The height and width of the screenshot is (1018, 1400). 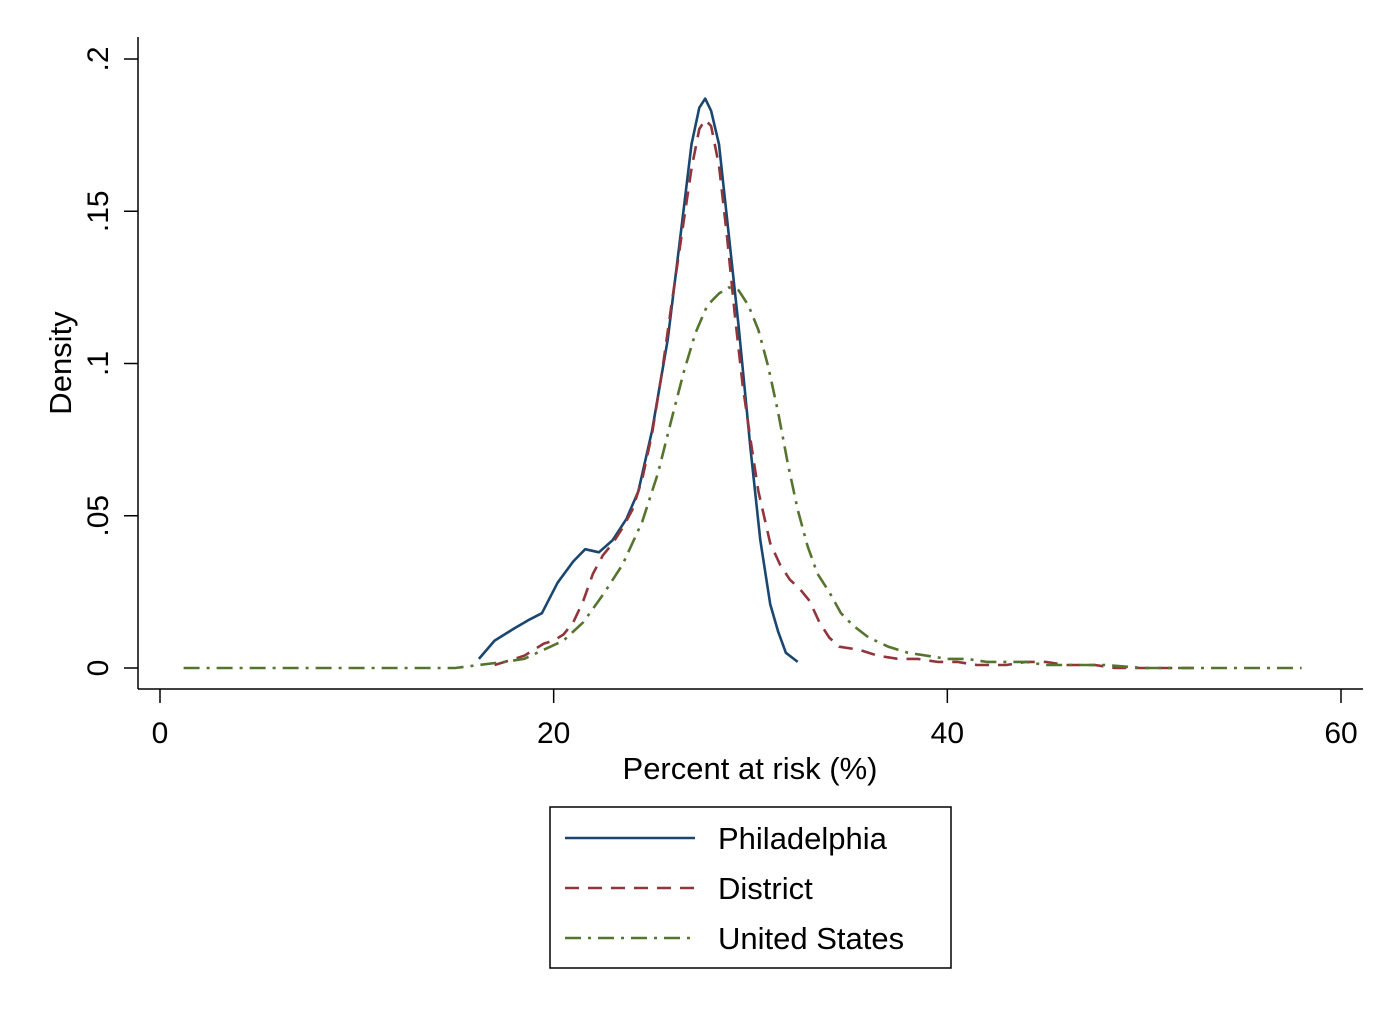 What do you see at coordinates (98, 211) in the screenshot?
I see `y-tick-label: .15` at bounding box center [98, 211].